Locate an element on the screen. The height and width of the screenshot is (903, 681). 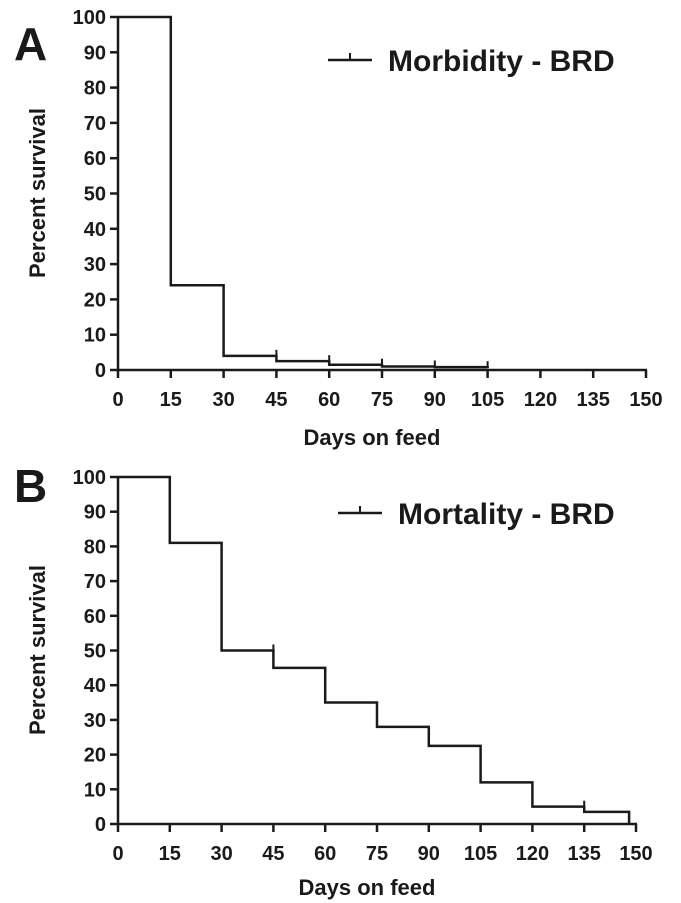
legend-label: Morbidity - BRD is located at coordinates (501, 61).